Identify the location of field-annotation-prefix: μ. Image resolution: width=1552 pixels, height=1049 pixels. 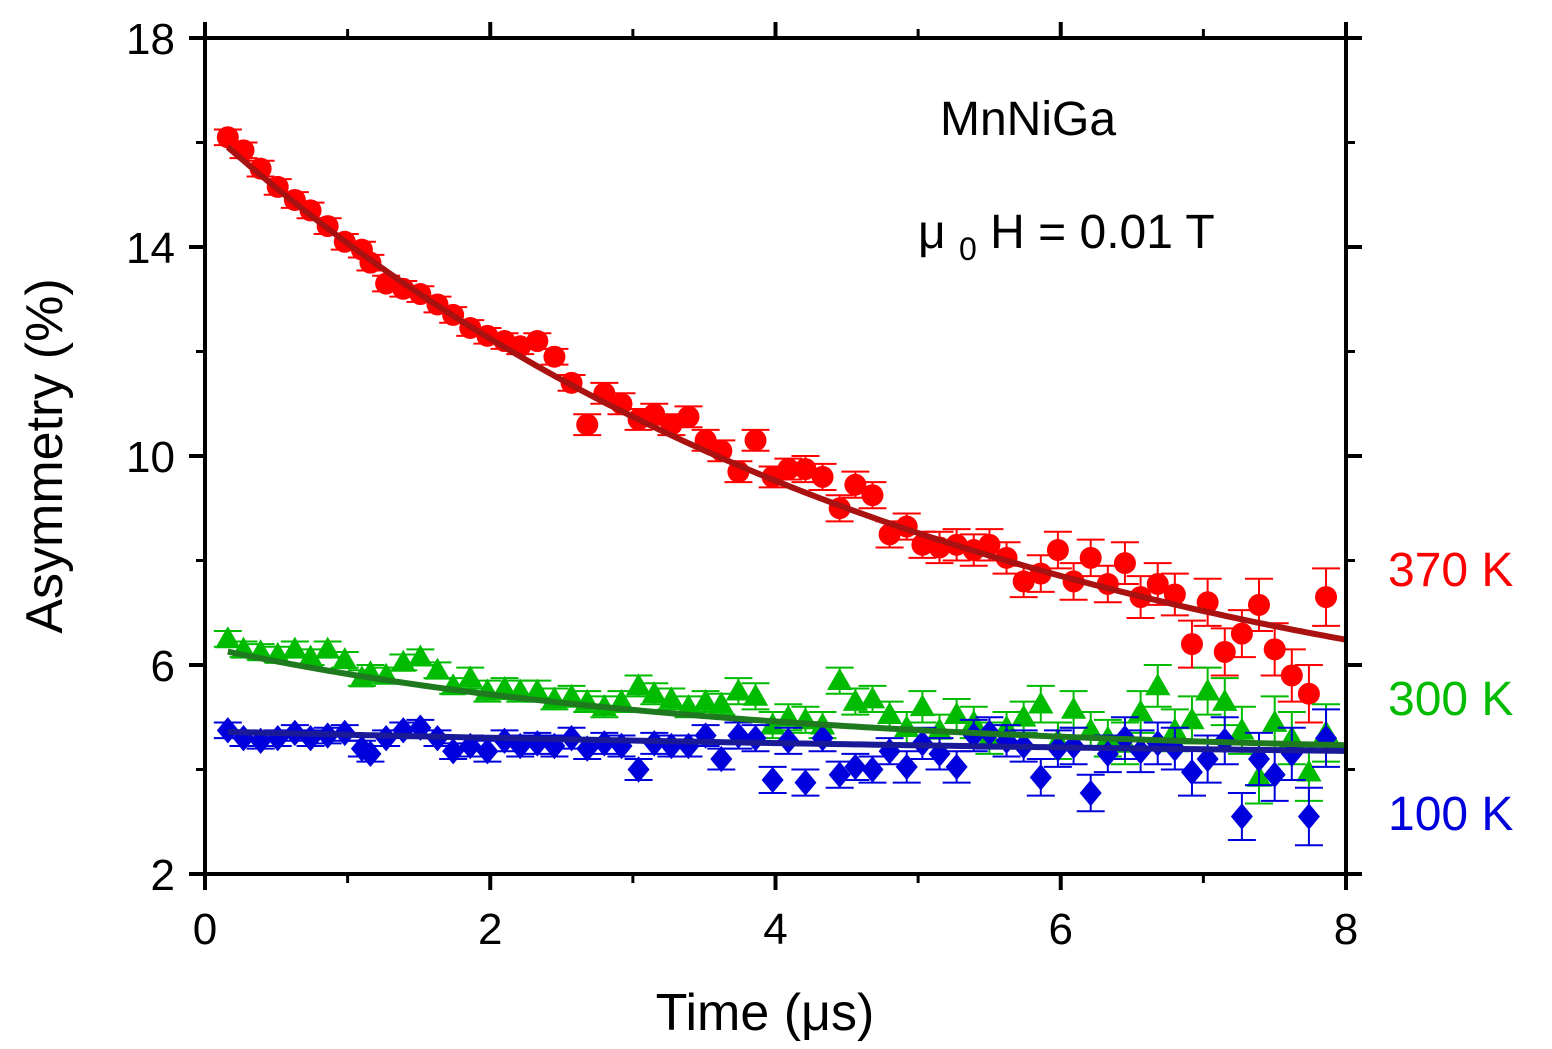
(932, 232).